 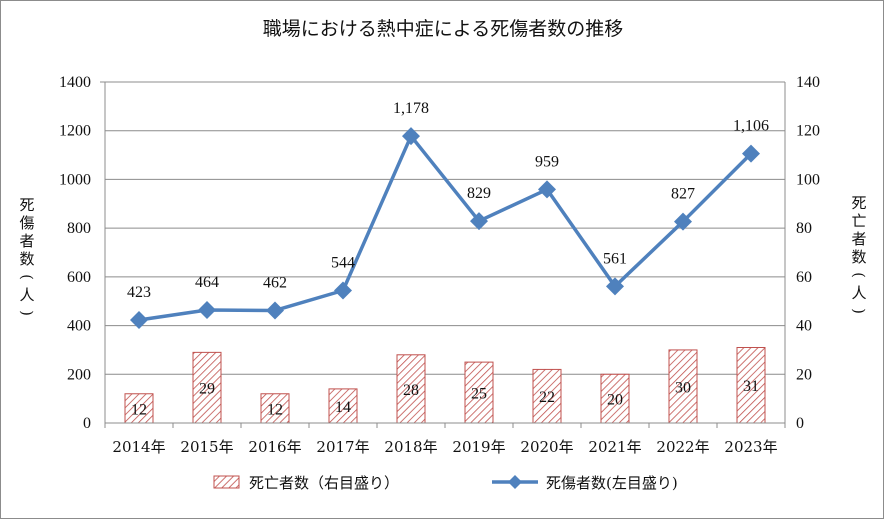 What do you see at coordinates (804, 374) in the screenshot?
I see `right-tick-label: 20` at bounding box center [804, 374].